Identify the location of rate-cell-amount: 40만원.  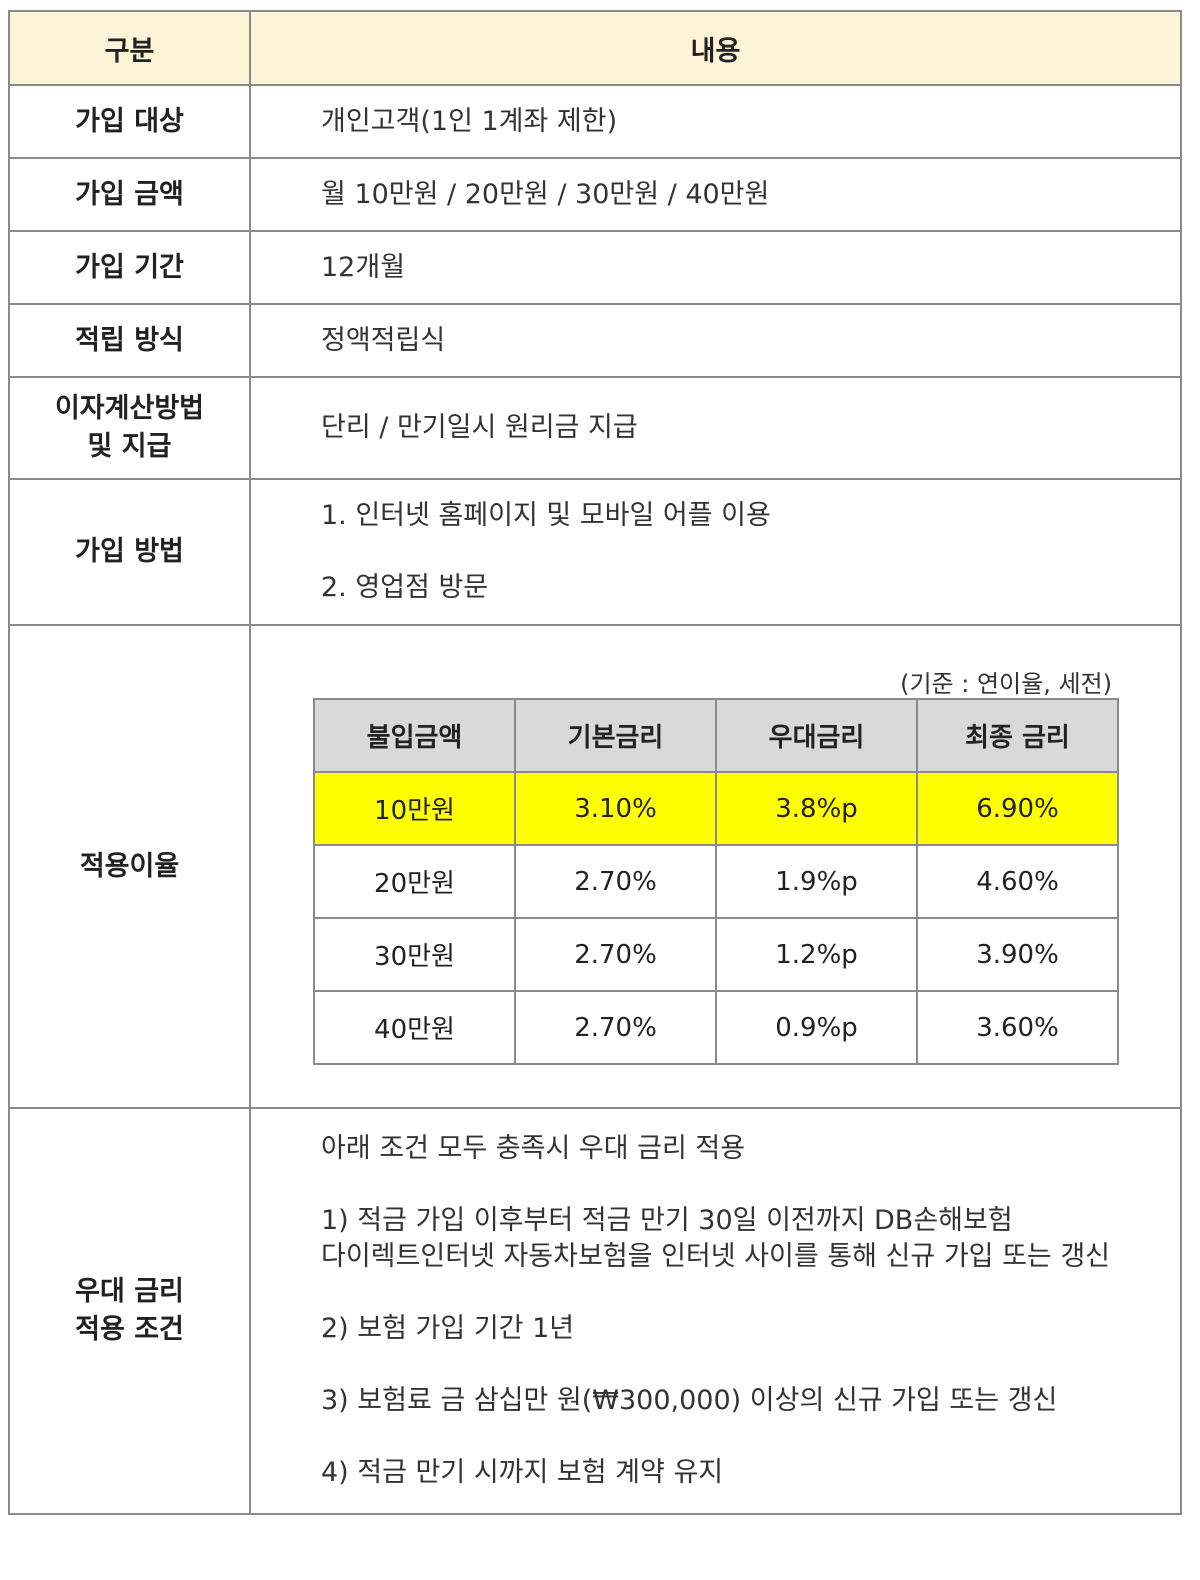
(414, 1027).